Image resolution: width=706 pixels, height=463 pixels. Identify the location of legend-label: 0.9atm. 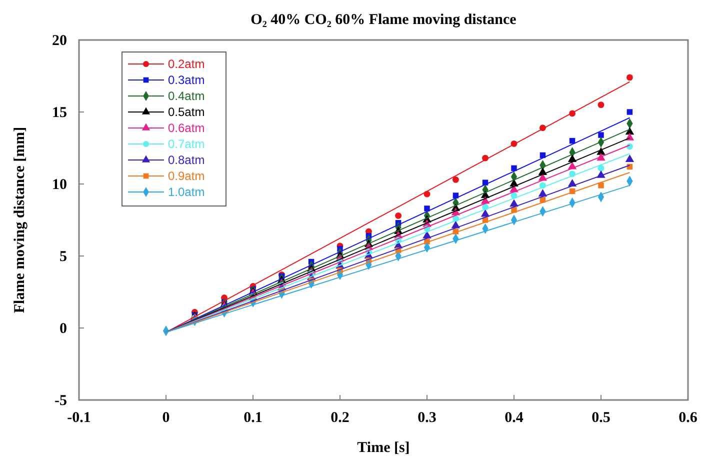
(186, 176).